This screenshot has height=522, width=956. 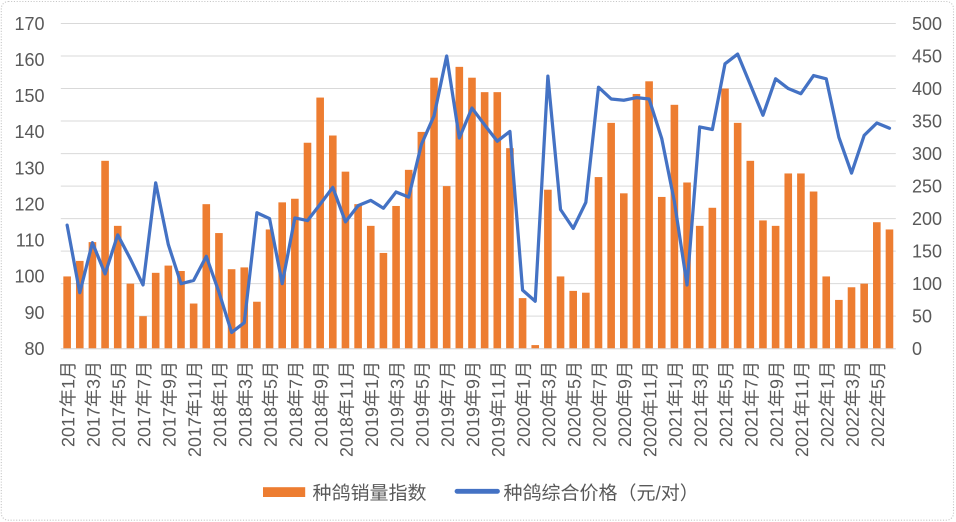 What do you see at coordinates (29, 60) in the screenshot?
I see `svg-text: 160` at bounding box center [29, 60].